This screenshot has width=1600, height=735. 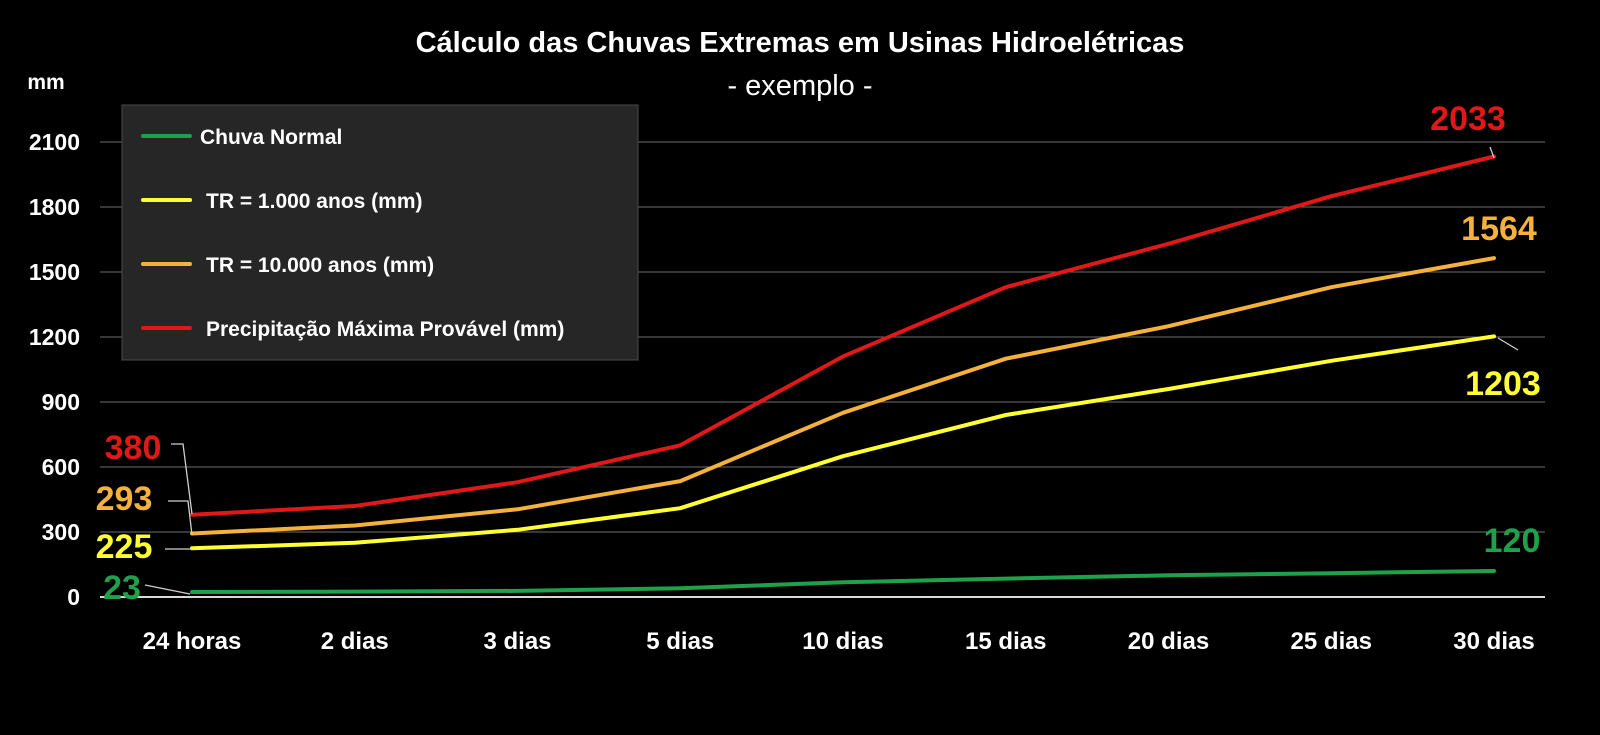 What do you see at coordinates (1499, 229) in the screenshot?
I see `data-label: 1564` at bounding box center [1499, 229].